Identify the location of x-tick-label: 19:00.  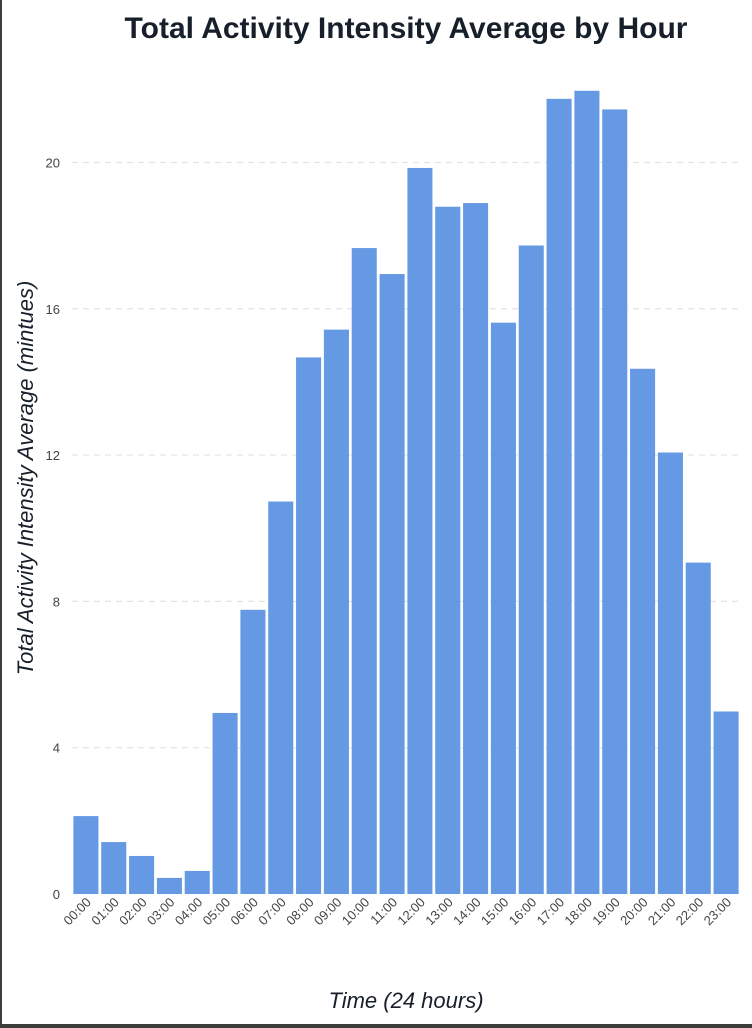
(606, 912).